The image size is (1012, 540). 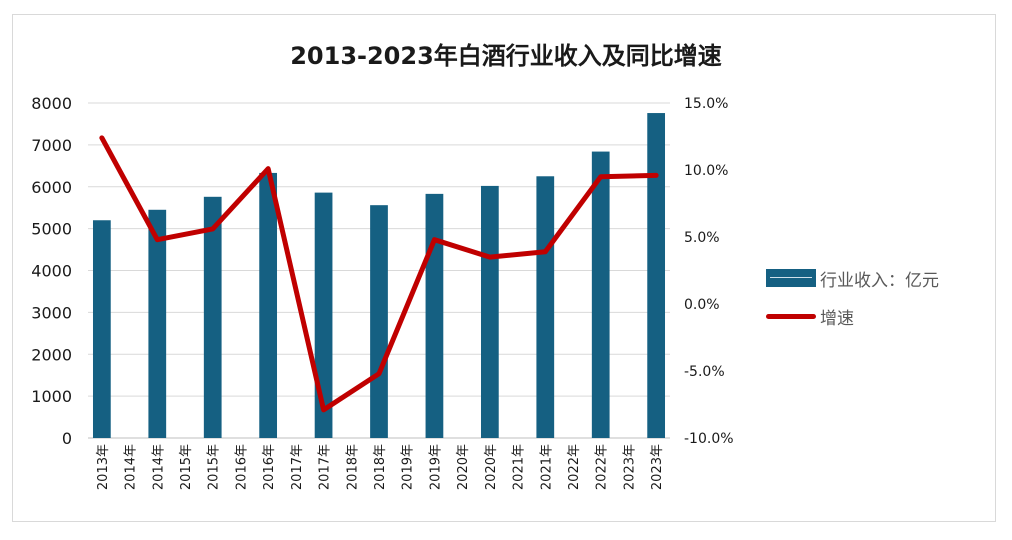 What do you see at coordinates (51, 271) in the screenshot?
I see `y-left-tick-label: 4000` at bounding box center [51, 271].